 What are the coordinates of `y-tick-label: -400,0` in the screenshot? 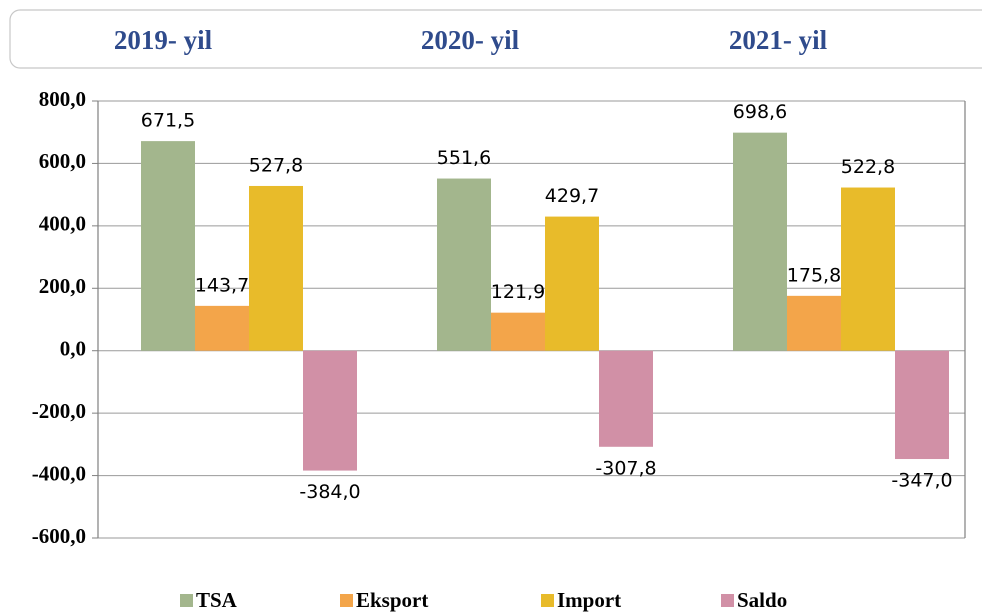 It's located at (59, 473).